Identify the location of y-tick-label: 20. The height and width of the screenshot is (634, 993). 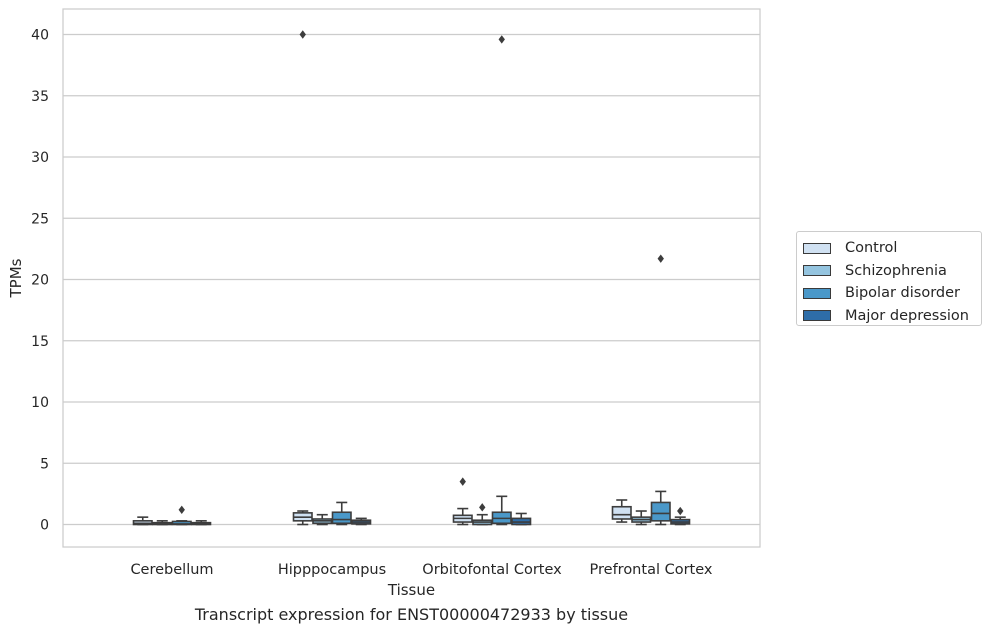
(40, 281).